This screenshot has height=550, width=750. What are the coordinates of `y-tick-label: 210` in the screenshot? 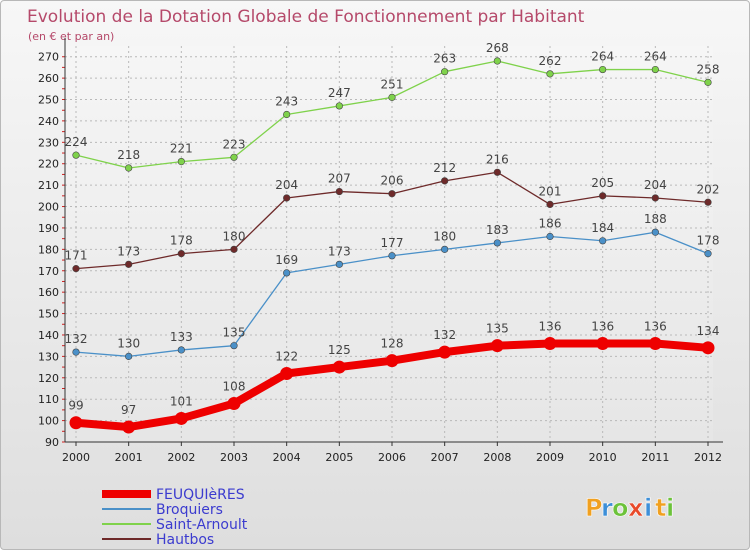 It's located at (48, 185).